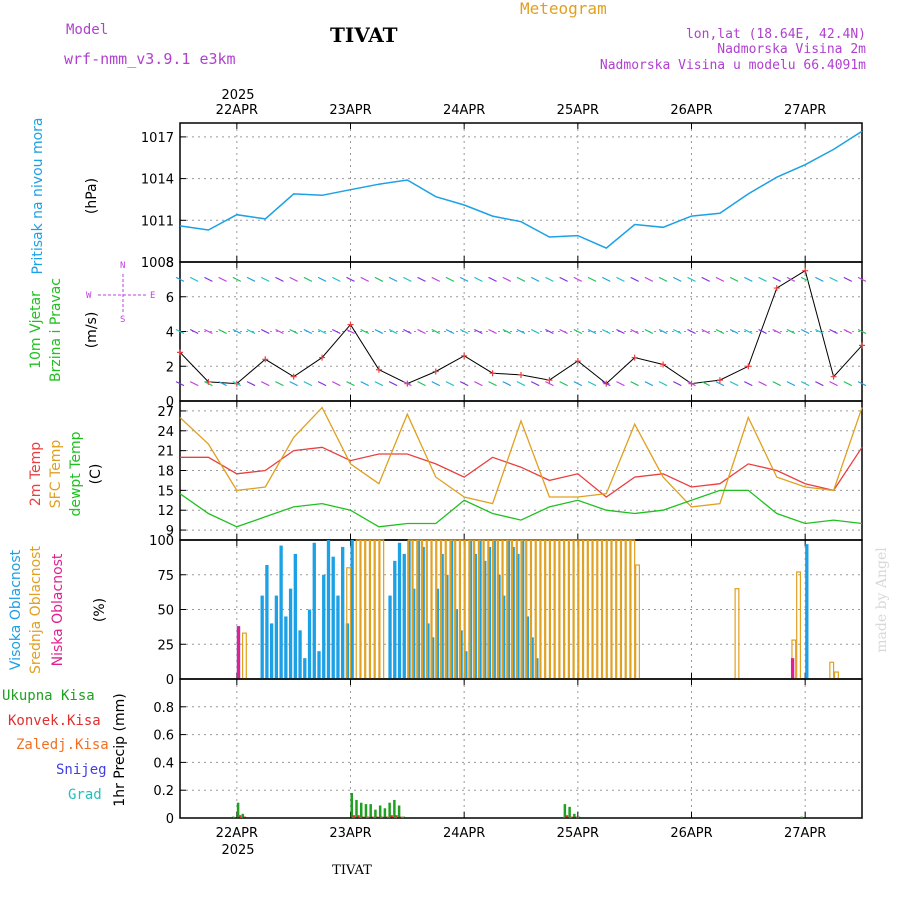  What do you see at coordinates (510, 470) in the screenshot?
I see `panel-temperature: 9 12 15 18 21 24 27` at bounding box center [510, 470].